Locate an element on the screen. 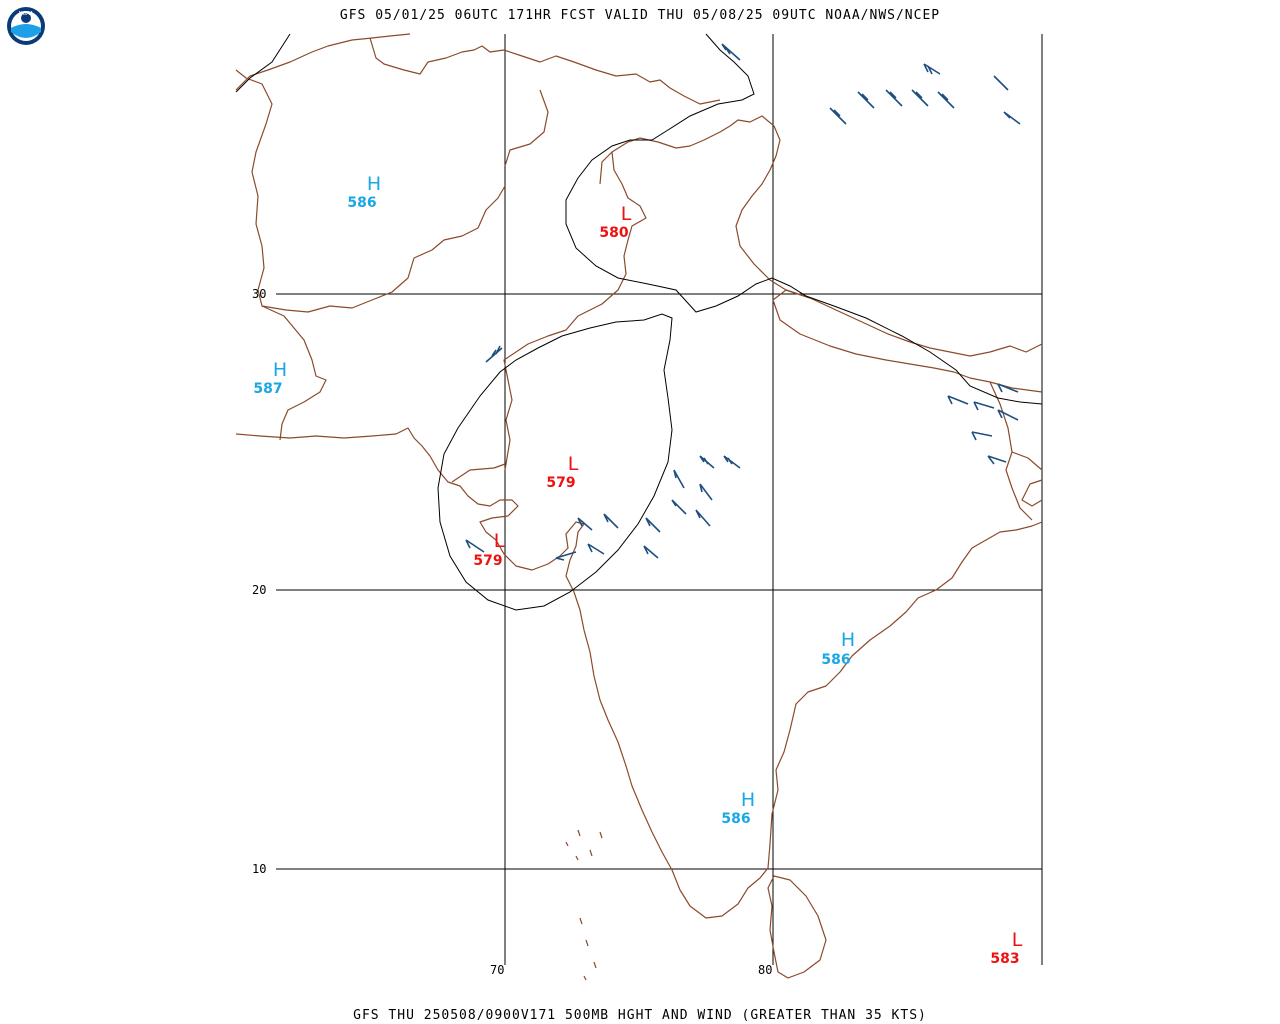  india-north-border is located at coordinates (657, 293).